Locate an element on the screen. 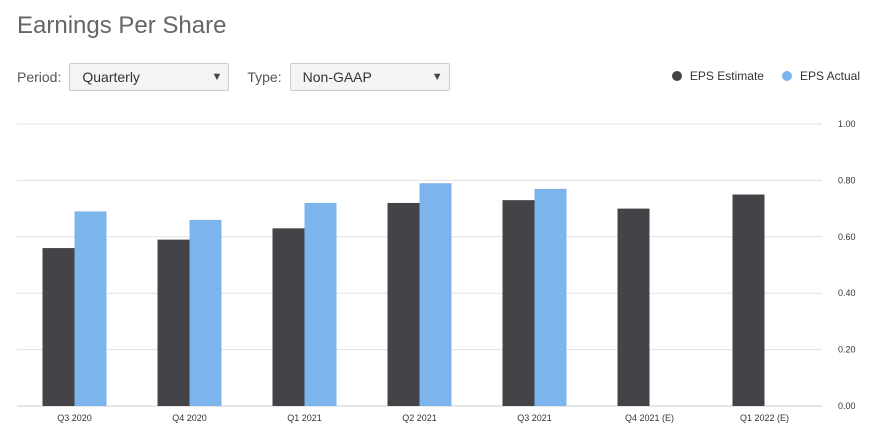  page-title: Earnings Per Share is located at coordinates (122, 25).